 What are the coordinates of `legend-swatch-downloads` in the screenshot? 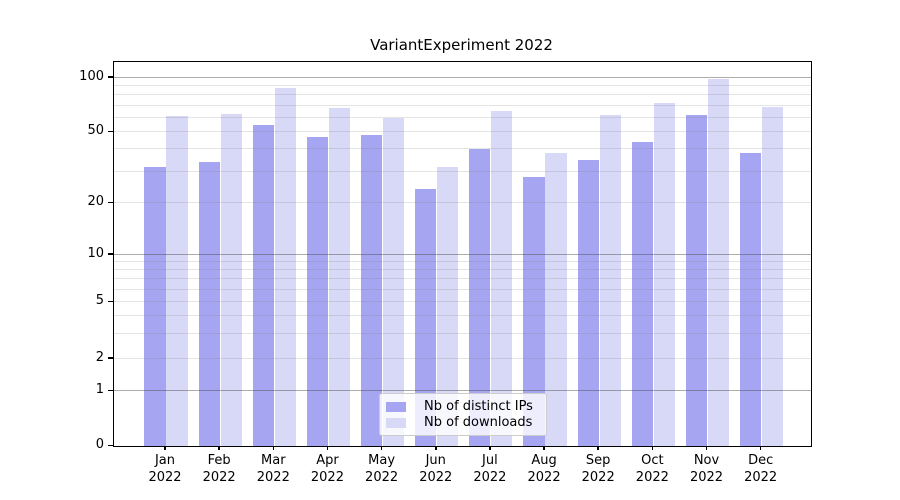 It's located at (396, 423).